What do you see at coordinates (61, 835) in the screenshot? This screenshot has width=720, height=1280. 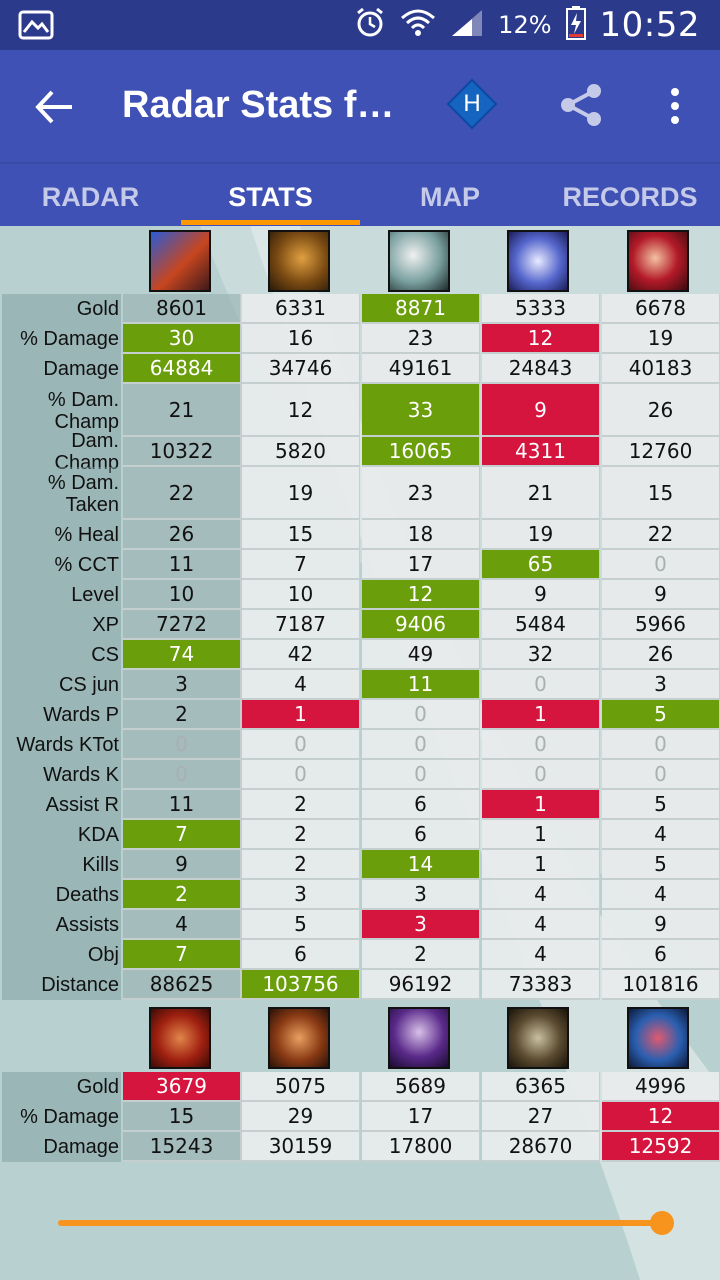 I see `row-label: KDA` at bounding box center [61, 835].